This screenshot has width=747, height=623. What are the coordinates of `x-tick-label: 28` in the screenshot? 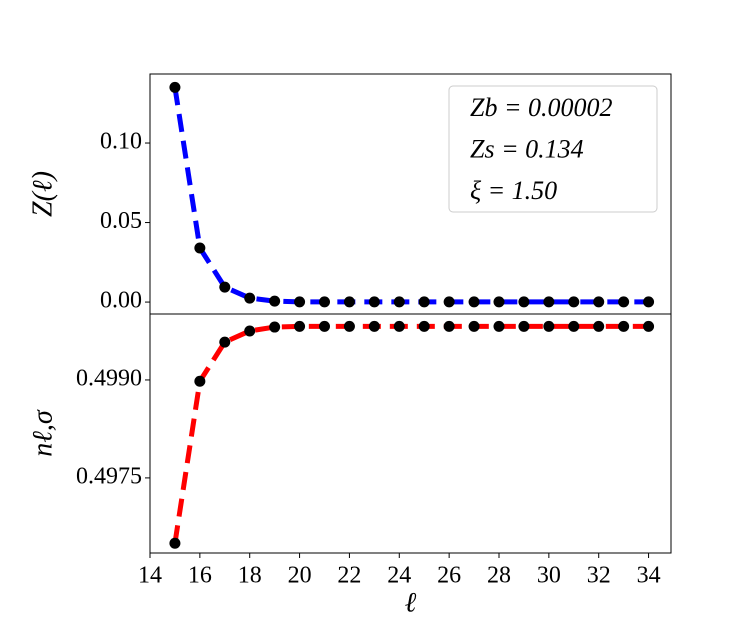 It's located at (499, 576).